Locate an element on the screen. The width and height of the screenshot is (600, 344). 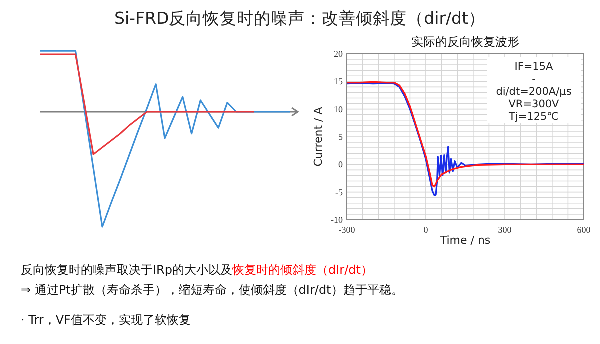
y-axis-title: Current / A is located at coordinates (318, 136).